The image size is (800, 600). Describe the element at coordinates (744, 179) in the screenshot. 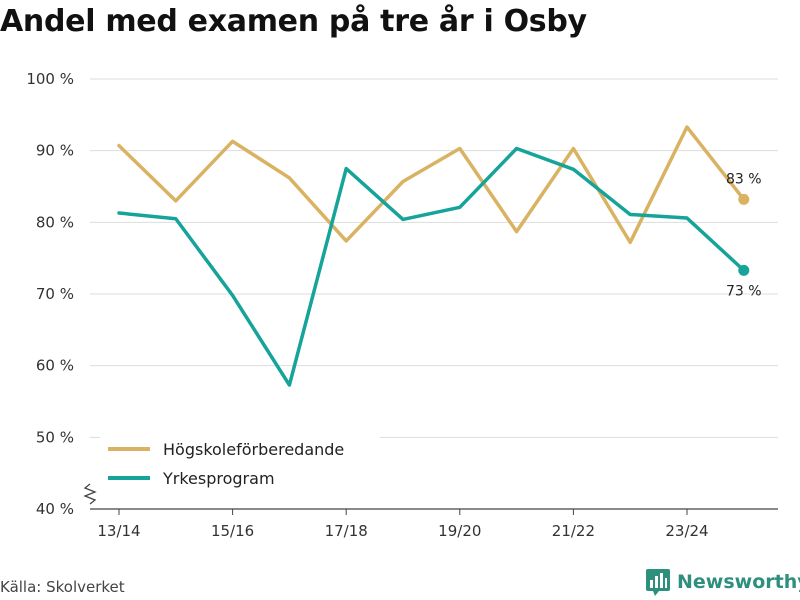

I see `end-value-label: 83 %` at that location.